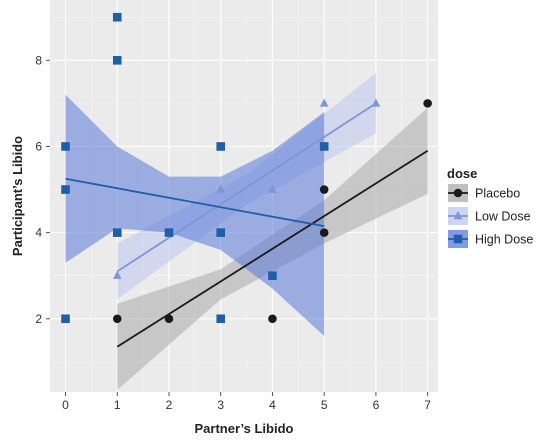 The height and width of the screenshot is (443, 548). Describe the element at coordinates (497, 194) in the screenshot. I see `legend-label: Placebo` at that location.